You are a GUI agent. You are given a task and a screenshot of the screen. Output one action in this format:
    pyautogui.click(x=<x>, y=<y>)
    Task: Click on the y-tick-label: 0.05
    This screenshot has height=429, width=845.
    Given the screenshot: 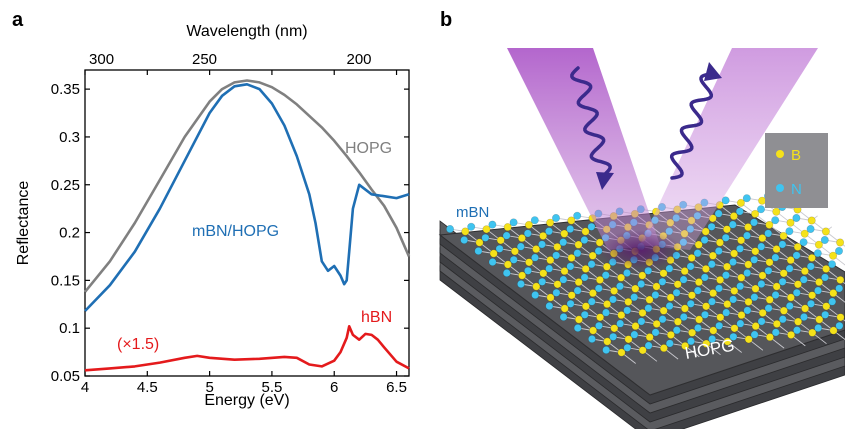 What is the action you would take?
    pyautogui.click(x=65, y=376)
    